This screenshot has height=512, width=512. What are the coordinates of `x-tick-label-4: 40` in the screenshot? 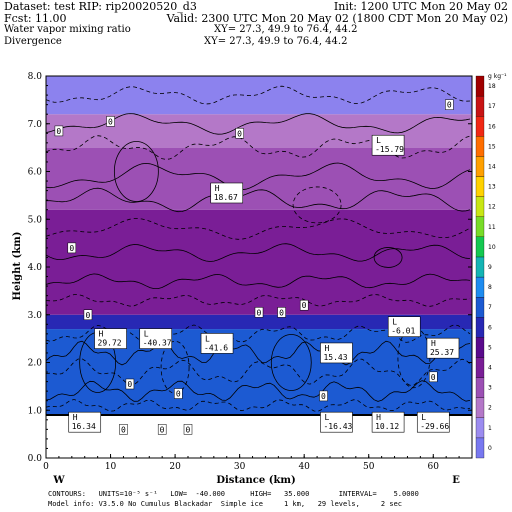 It's located at (304, 467).